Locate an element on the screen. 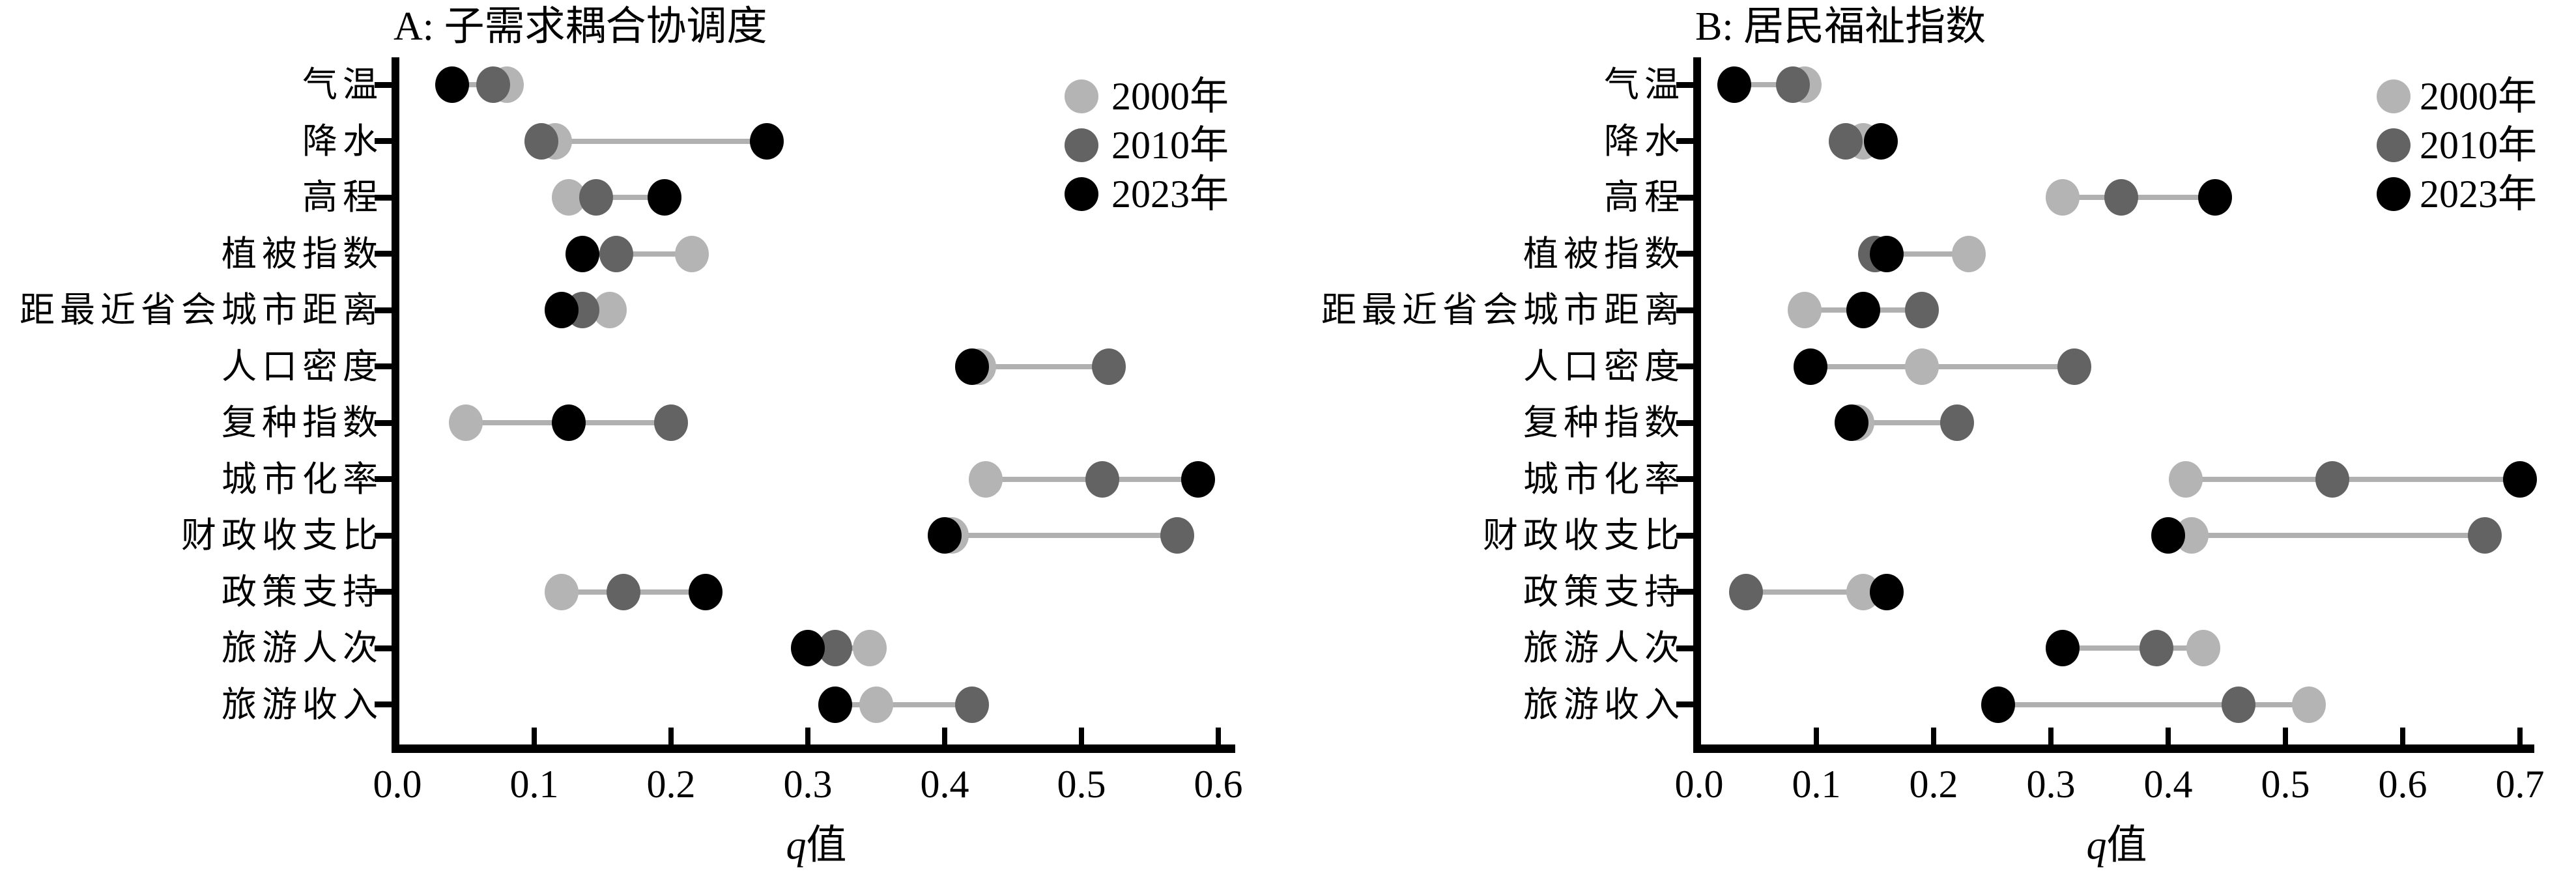 Image resolution: width=2576 pixels, height=878 pixels. x-tick-label: 0.1 is located at coordinates (1816, 785).